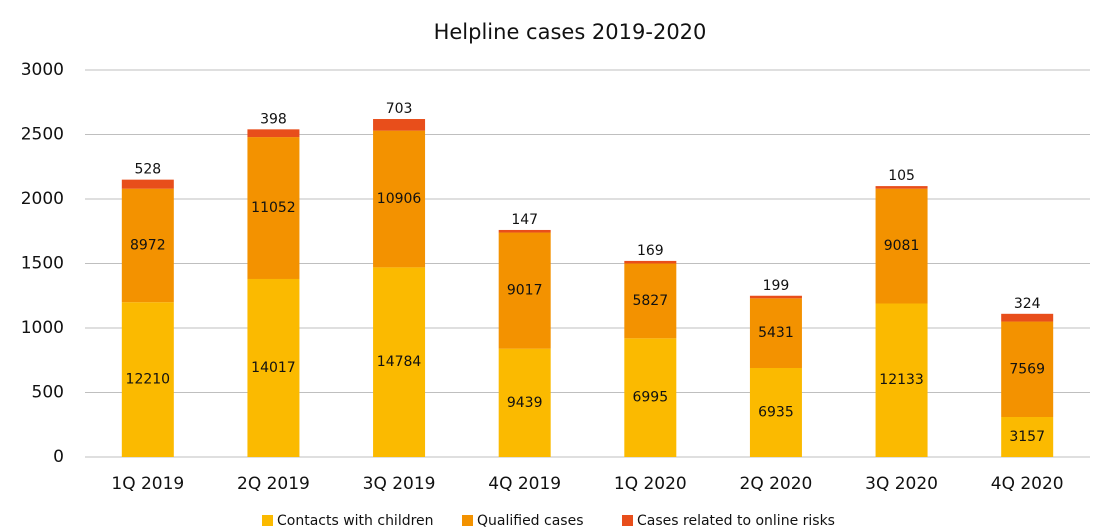 The height and width of the screenshot is (531, 1105). I want to click on data-label: 3157, so click(1027, 437).